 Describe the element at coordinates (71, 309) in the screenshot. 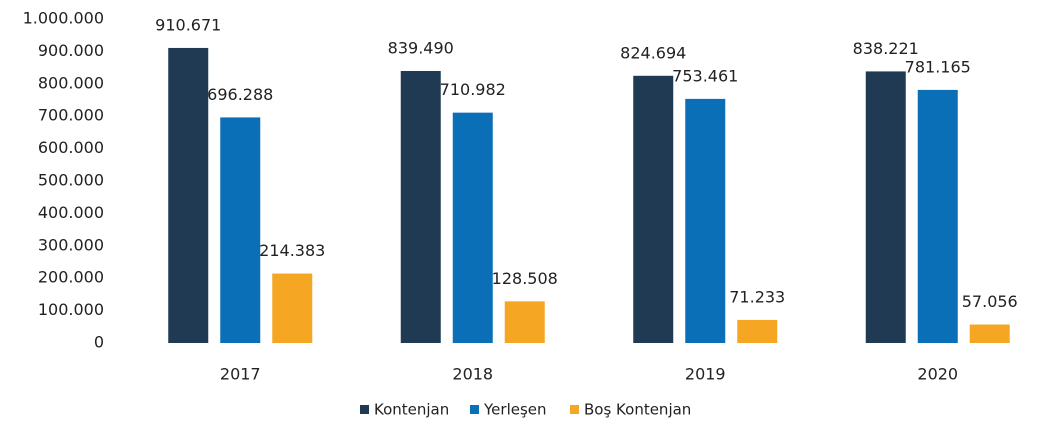

I see `y-tick-label: 100.000` at that location.